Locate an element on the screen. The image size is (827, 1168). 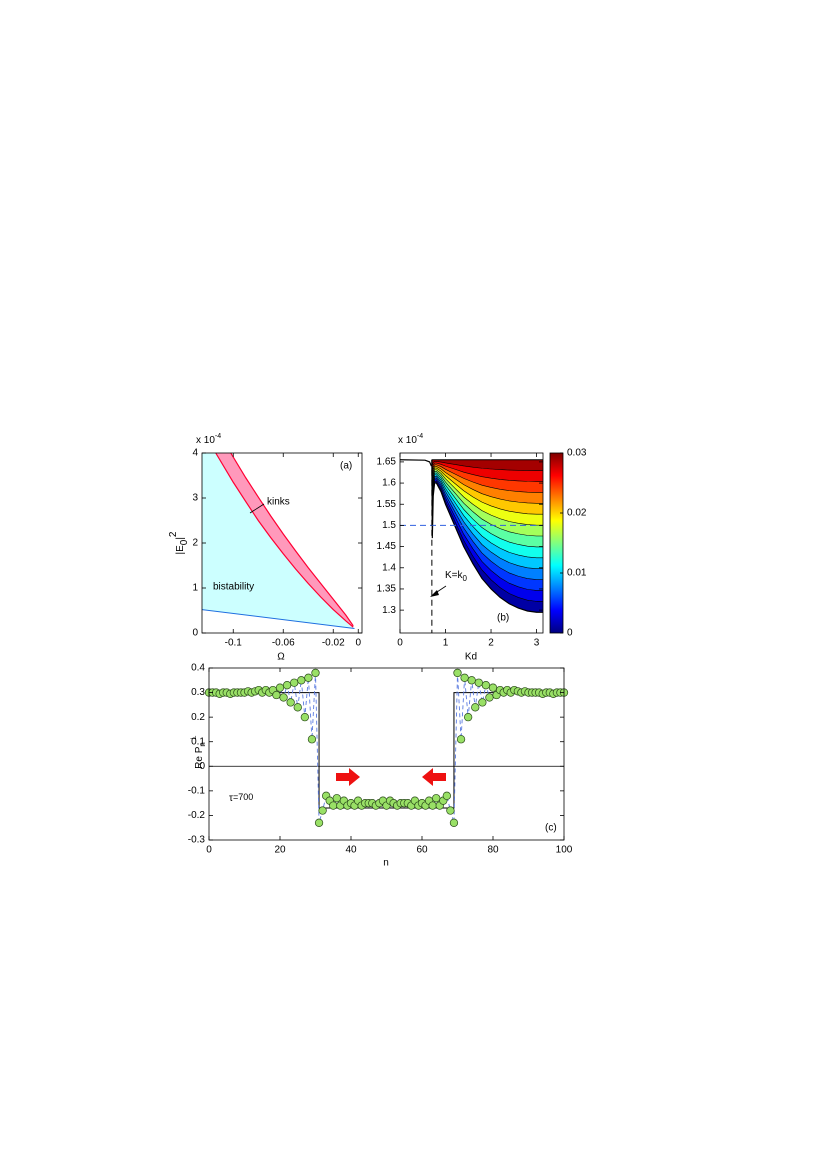
x-axis-label: Kd is located at coordinates (471, 657).